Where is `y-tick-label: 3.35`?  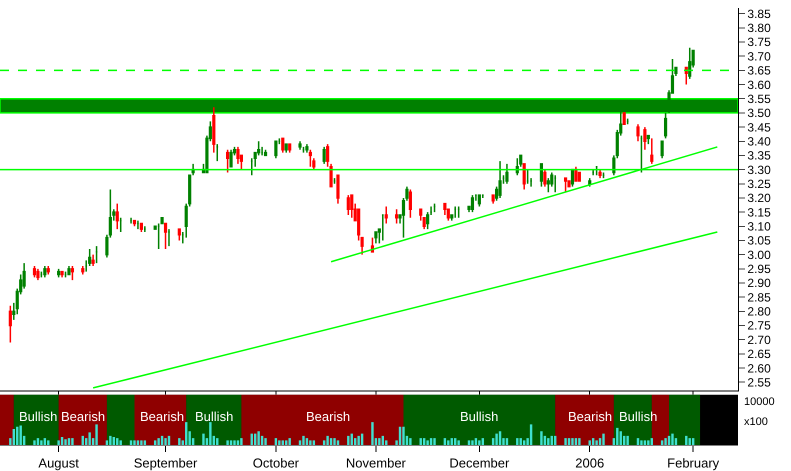
y-tick-label: 3.35 is located at coordinates (759, 155).